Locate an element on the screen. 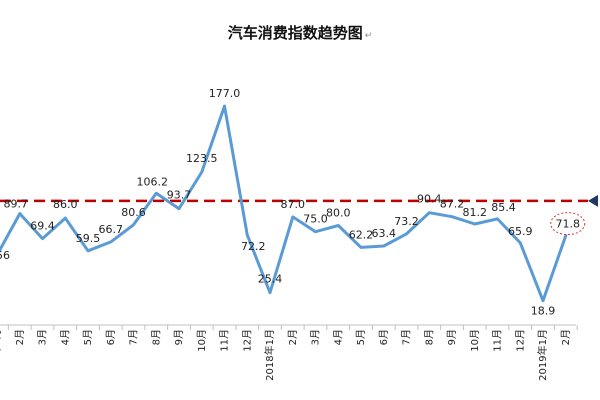 The width and height of the screenshot is (600, 400). data-label: 56 is located at coordinates (5, 255).